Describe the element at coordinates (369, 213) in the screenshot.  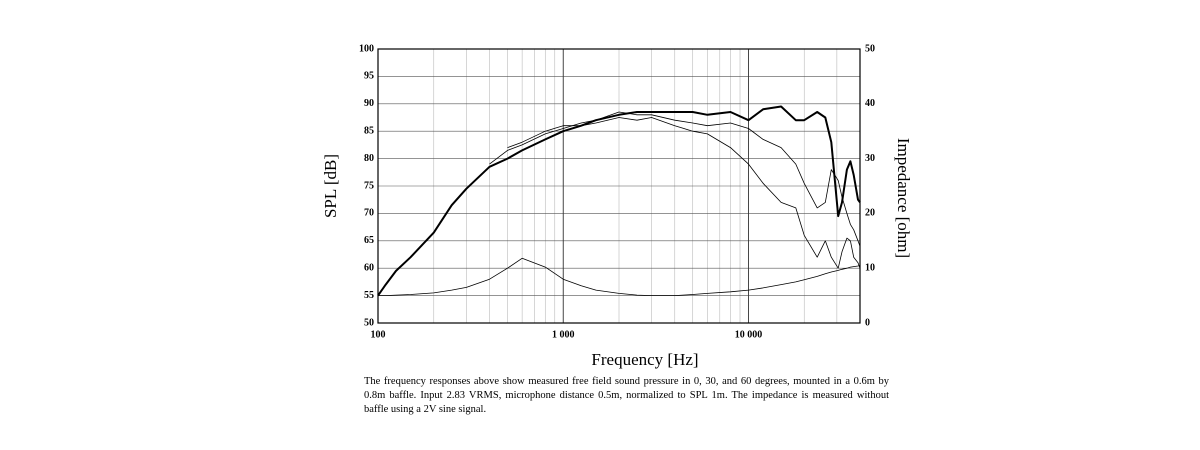
I see `y-tick-label: 70` at that location.